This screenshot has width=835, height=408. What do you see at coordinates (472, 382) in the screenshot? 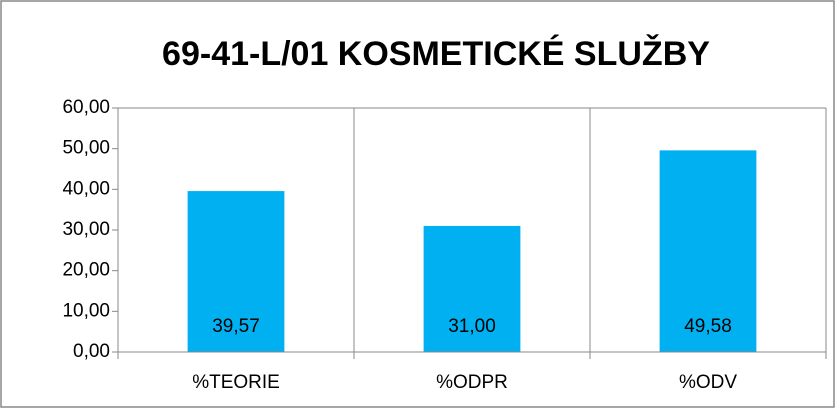
I see `x-tick-label: %ODPR` at bounding box center [472, 382].